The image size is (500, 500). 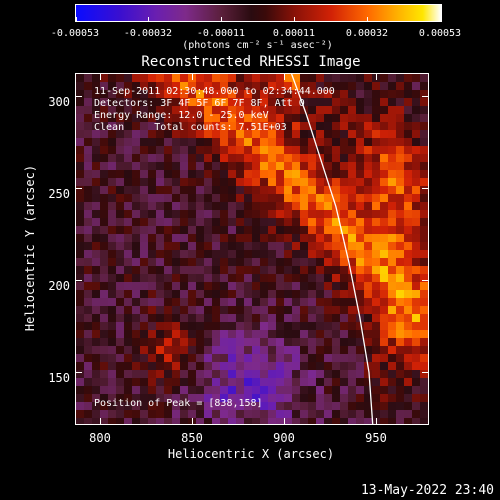 What do you see at coordinates (148, 33) in the screenshot?
I see `colorbar-tick-label: -0.00032` at bounding box center [148, 33].